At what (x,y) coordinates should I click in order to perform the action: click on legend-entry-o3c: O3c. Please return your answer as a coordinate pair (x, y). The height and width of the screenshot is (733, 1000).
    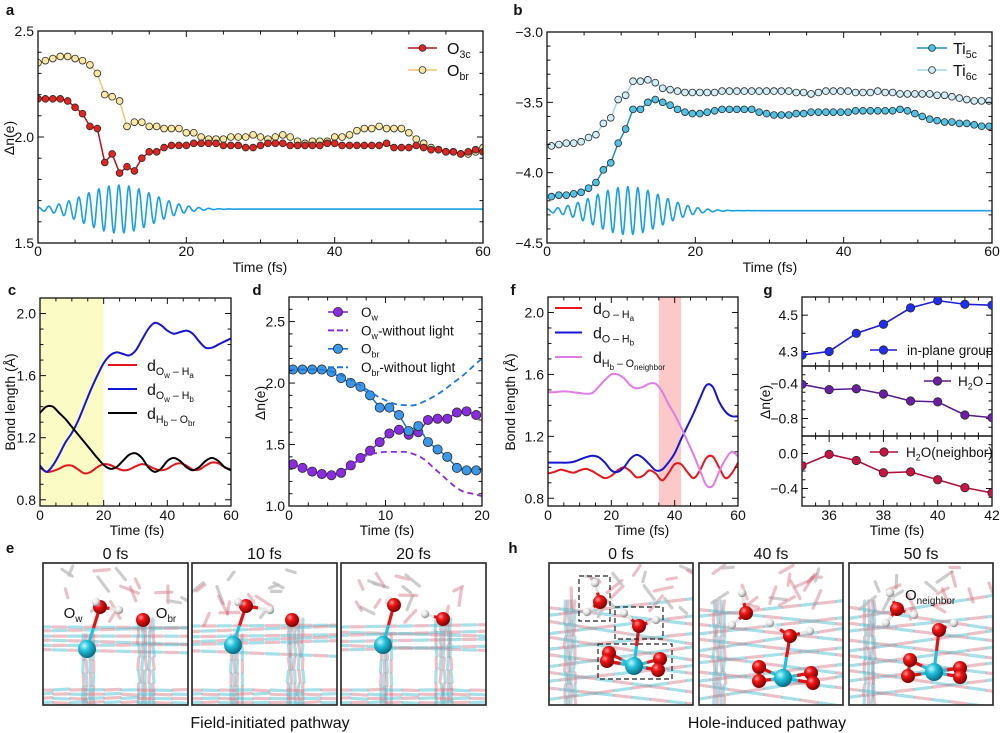
    Looking at the image, I should click on (439, 51).